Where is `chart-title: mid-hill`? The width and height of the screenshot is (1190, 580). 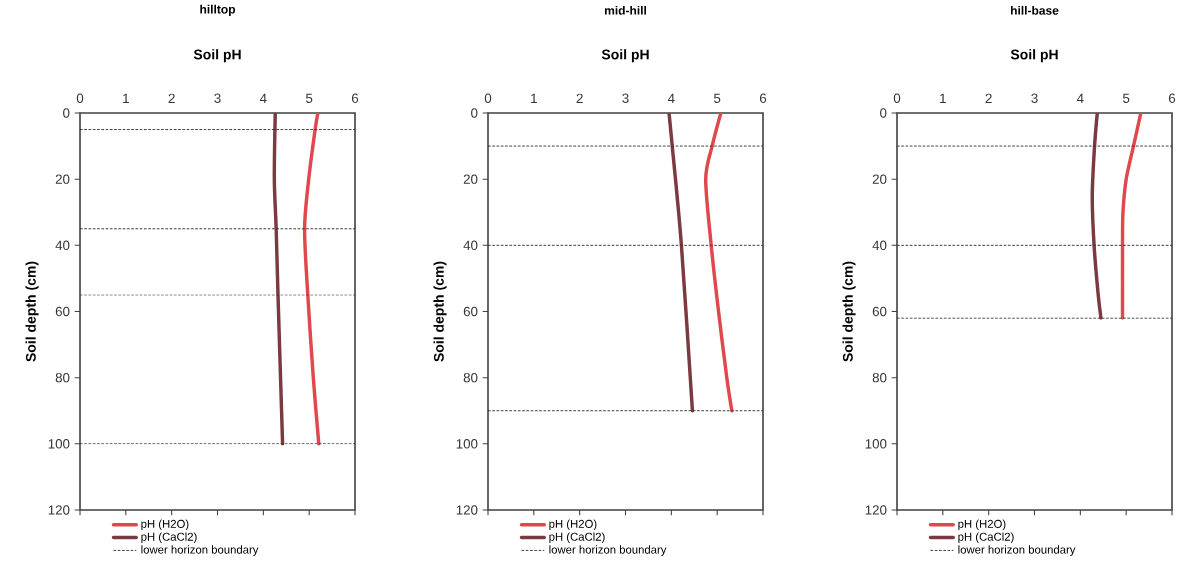 chart-title: mid-hill is located at coordinates (625, 10).